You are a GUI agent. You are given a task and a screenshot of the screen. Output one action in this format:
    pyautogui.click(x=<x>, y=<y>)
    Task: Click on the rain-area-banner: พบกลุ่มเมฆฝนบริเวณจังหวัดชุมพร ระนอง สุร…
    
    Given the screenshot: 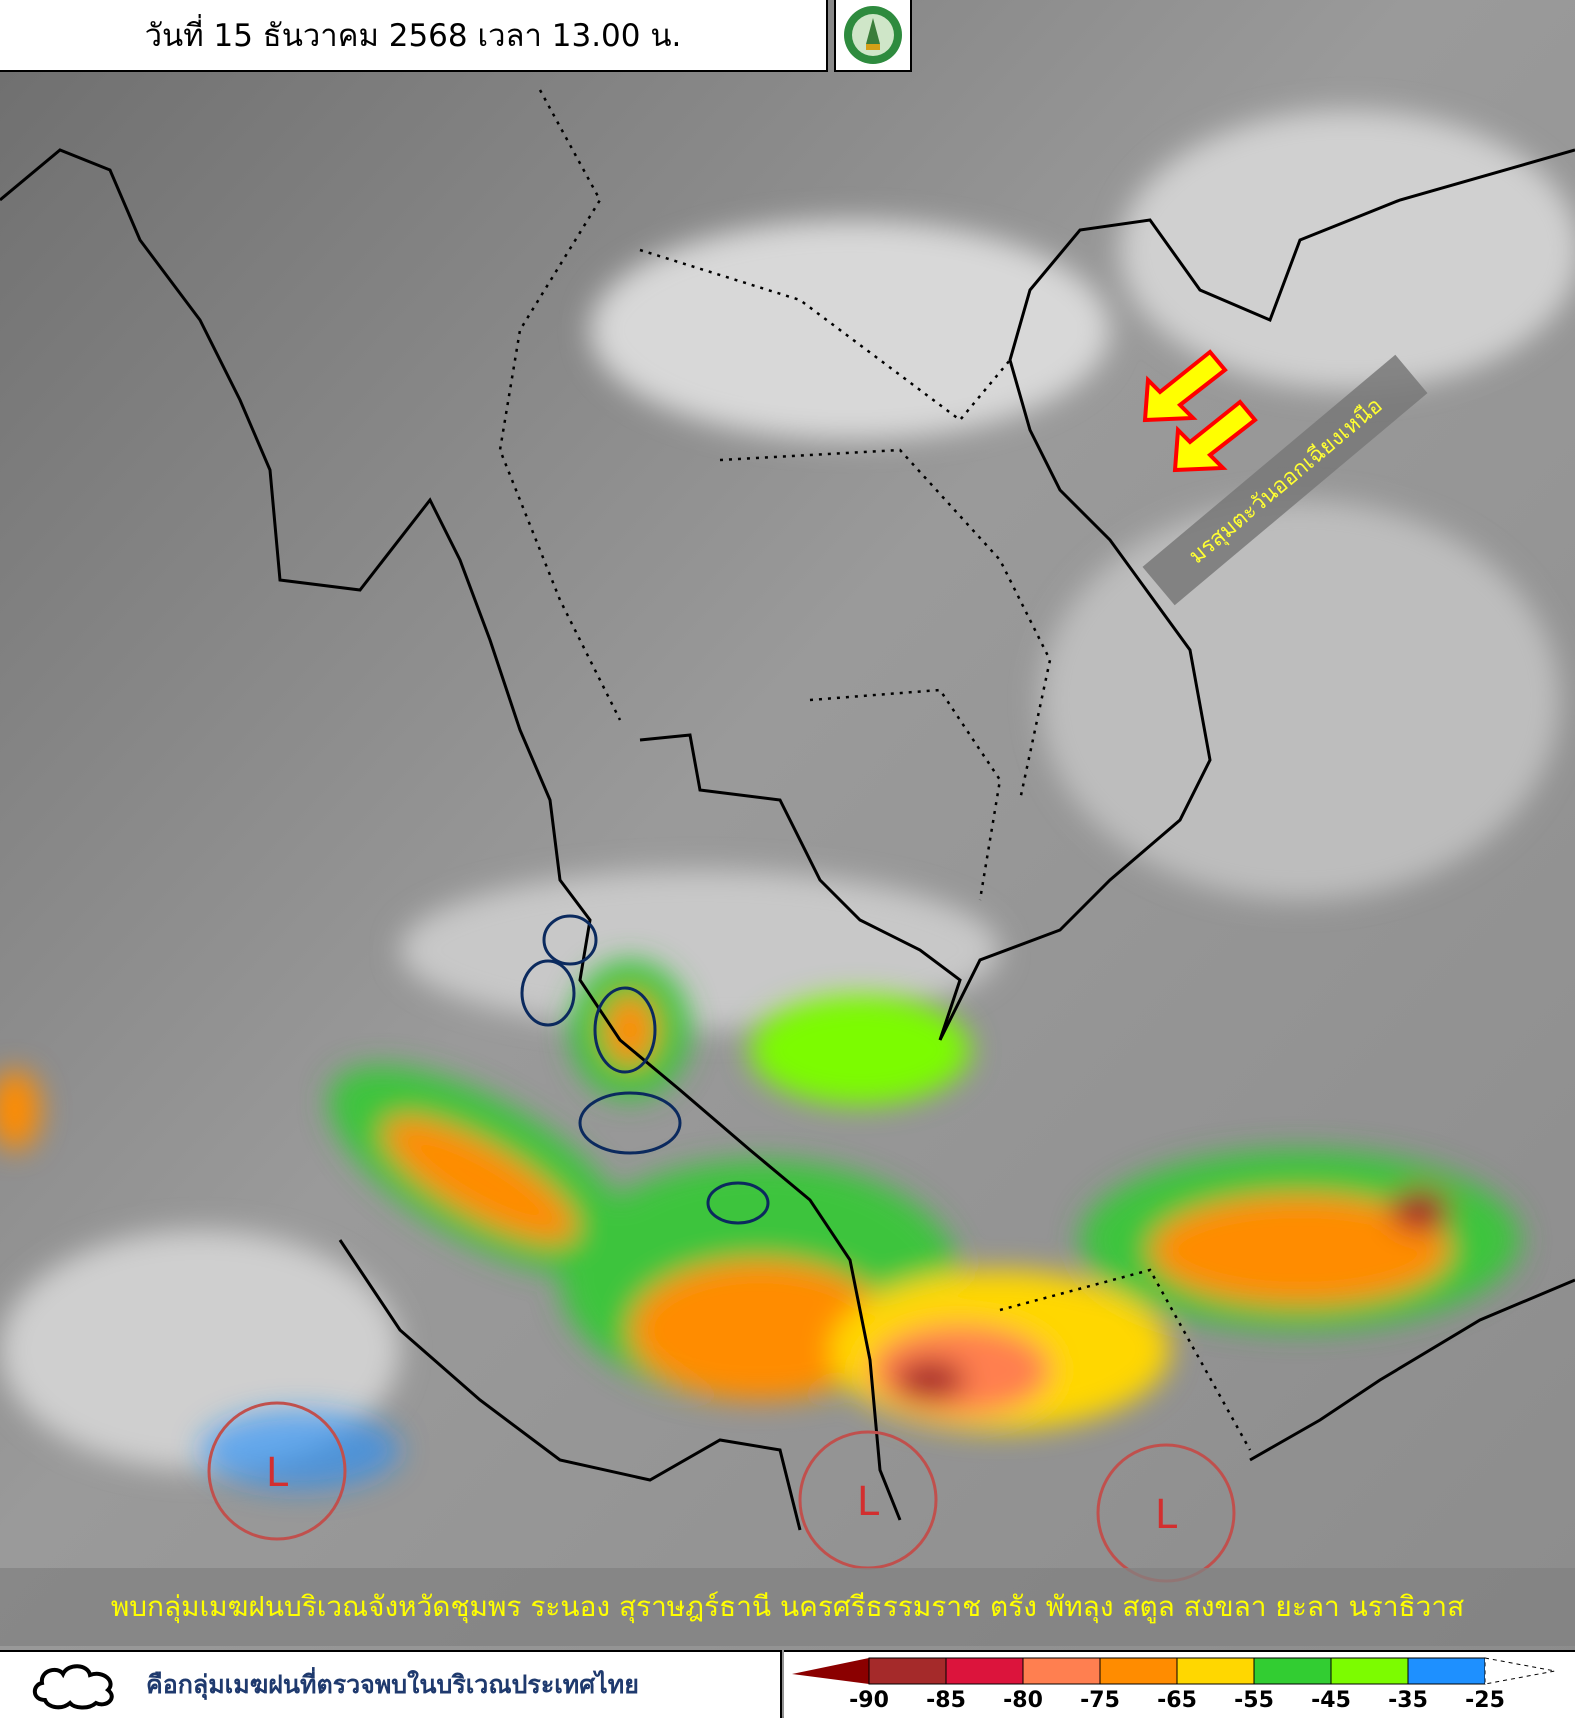 What is the action you would take?
    pyautogui.click(x=787, y=1607)
    